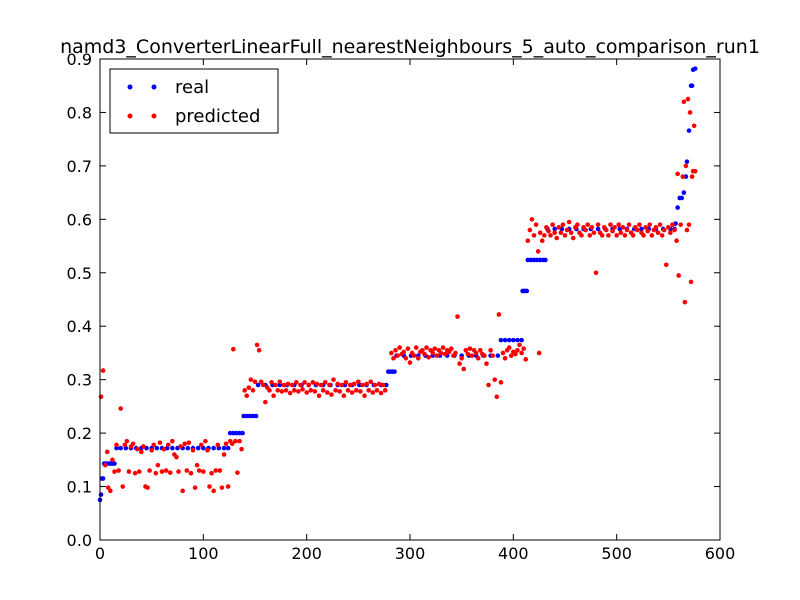 This screenshot has height=600, width=800. I want to click on y-tick-label: 0.5, so click(79, 273).